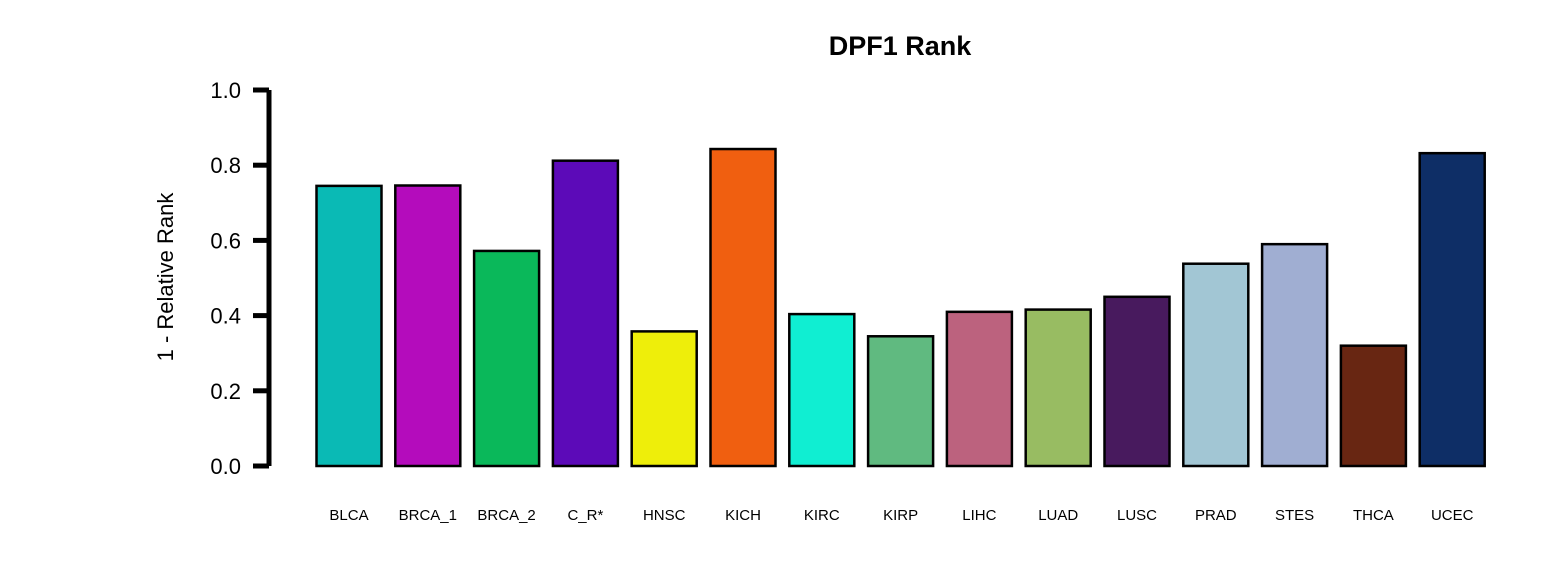 The height and width of the screenshot is (586, 1560). Describe the element at coordinates (349, 326) in the screenshot. I see `bar-blca` at that location.